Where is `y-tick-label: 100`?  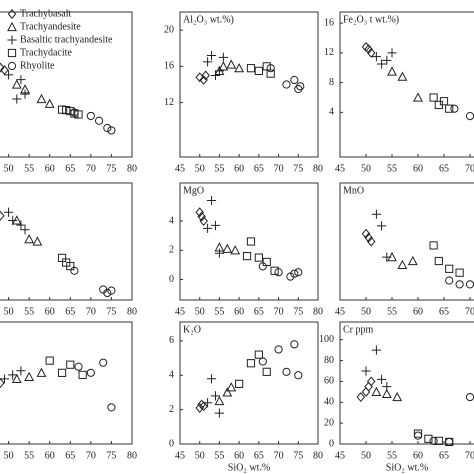
y-tick-label: 100 is located at coordinates (326, 339).